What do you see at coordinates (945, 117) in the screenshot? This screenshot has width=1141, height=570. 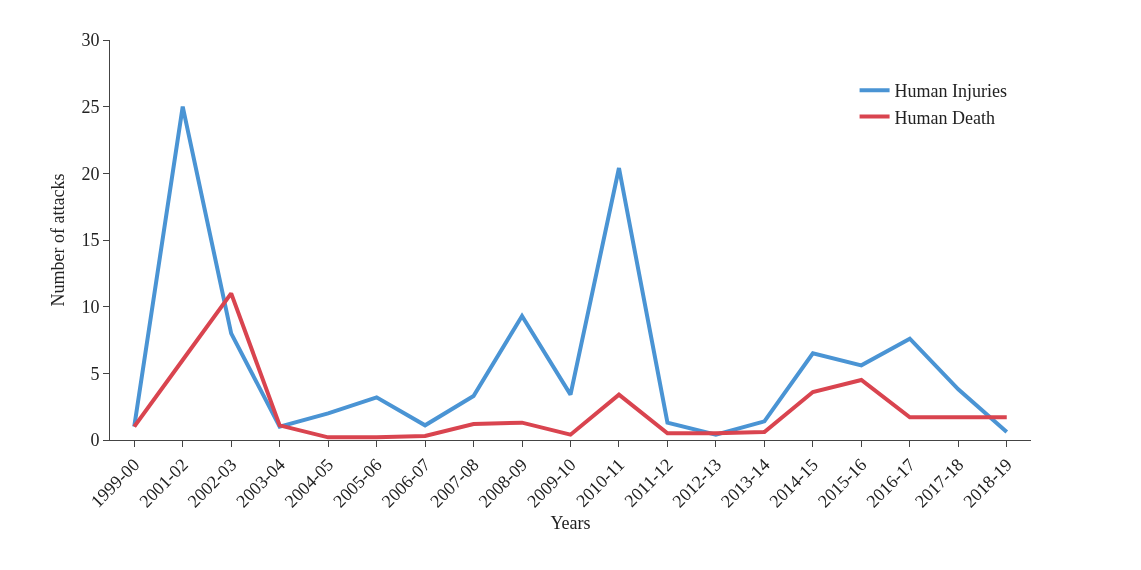 I see `legend-label: Human Death` at bounding box center [945, 117].